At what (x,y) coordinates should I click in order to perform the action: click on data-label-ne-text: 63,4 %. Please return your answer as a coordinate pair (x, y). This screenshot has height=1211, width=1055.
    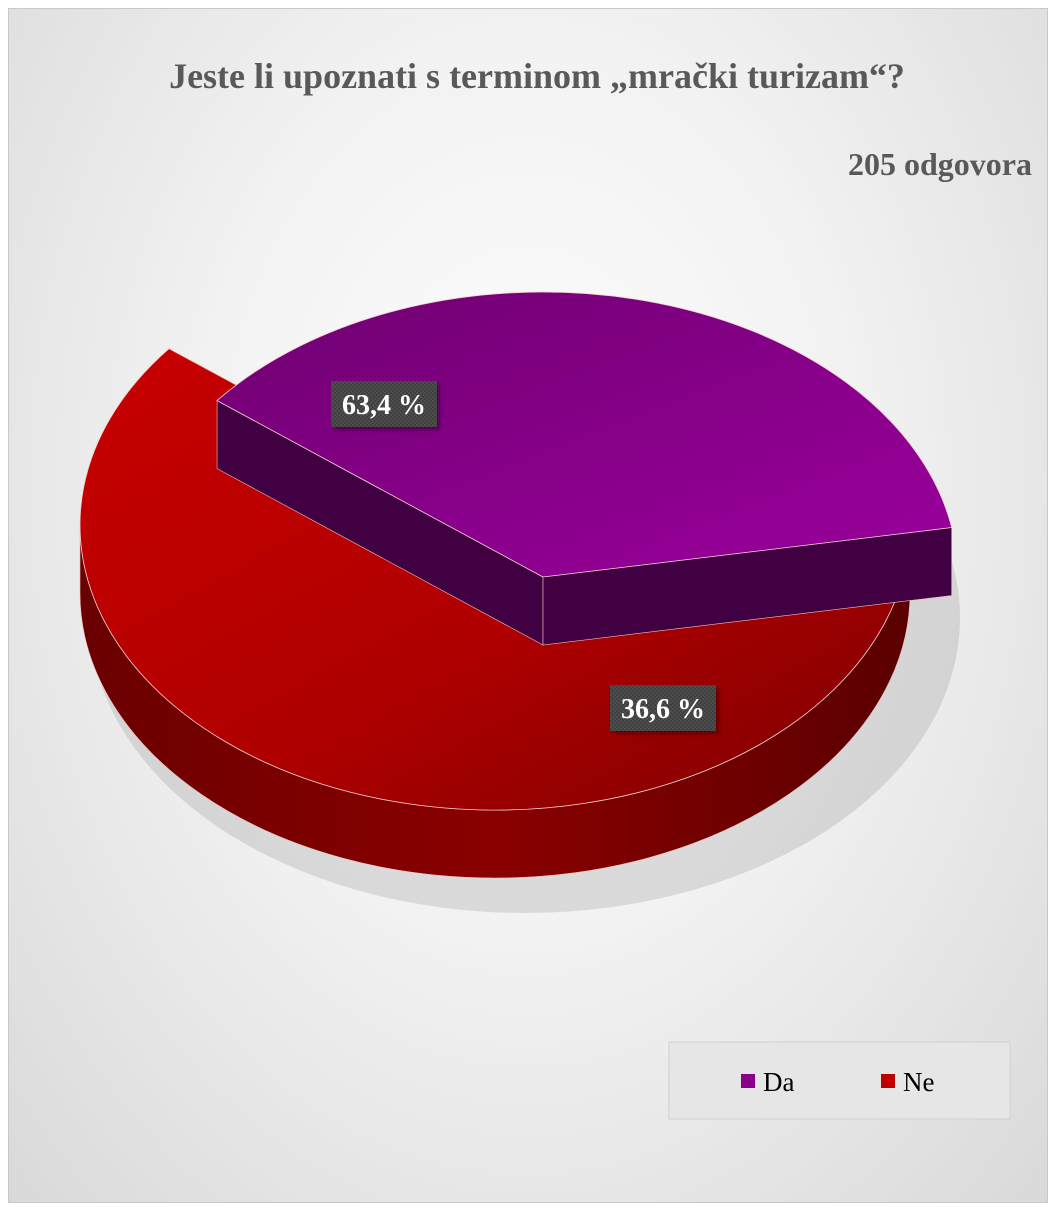
    Looking at the image, I should click on (384, 405).